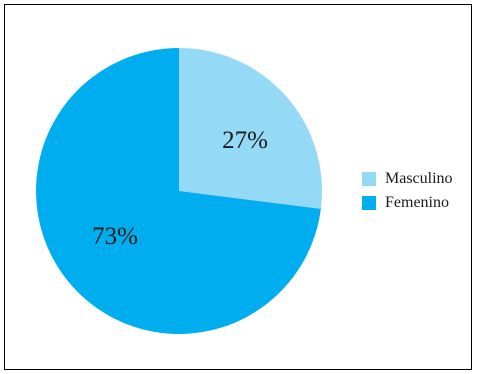 The image size is (478, 374). I want to click on legend-item-femenino: Femenino, so click(407, 203).